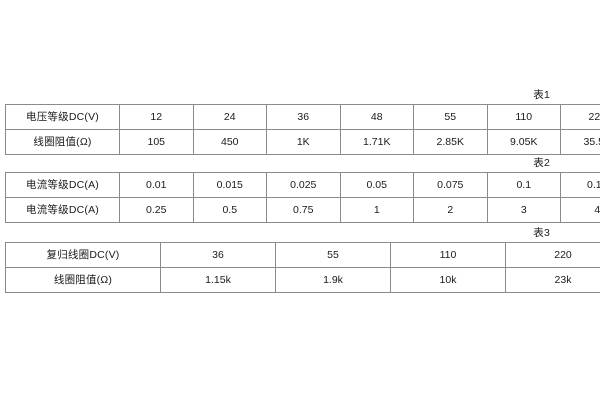  I want to click on row-label: 复归线圈DC(V), so click(83, 255).